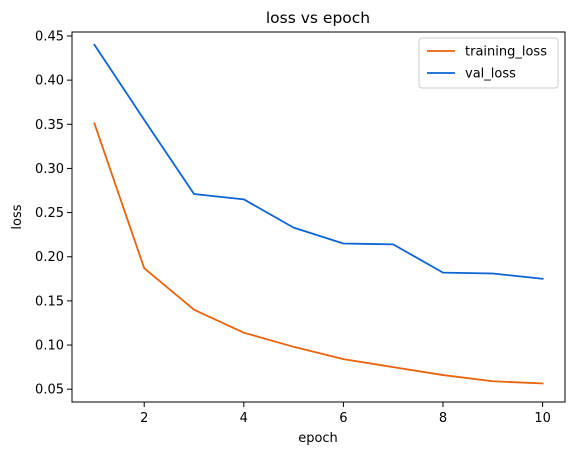 This screenshot has width=576, height=455. I want to click on x-axis-label: epoch, so click(318, 438).